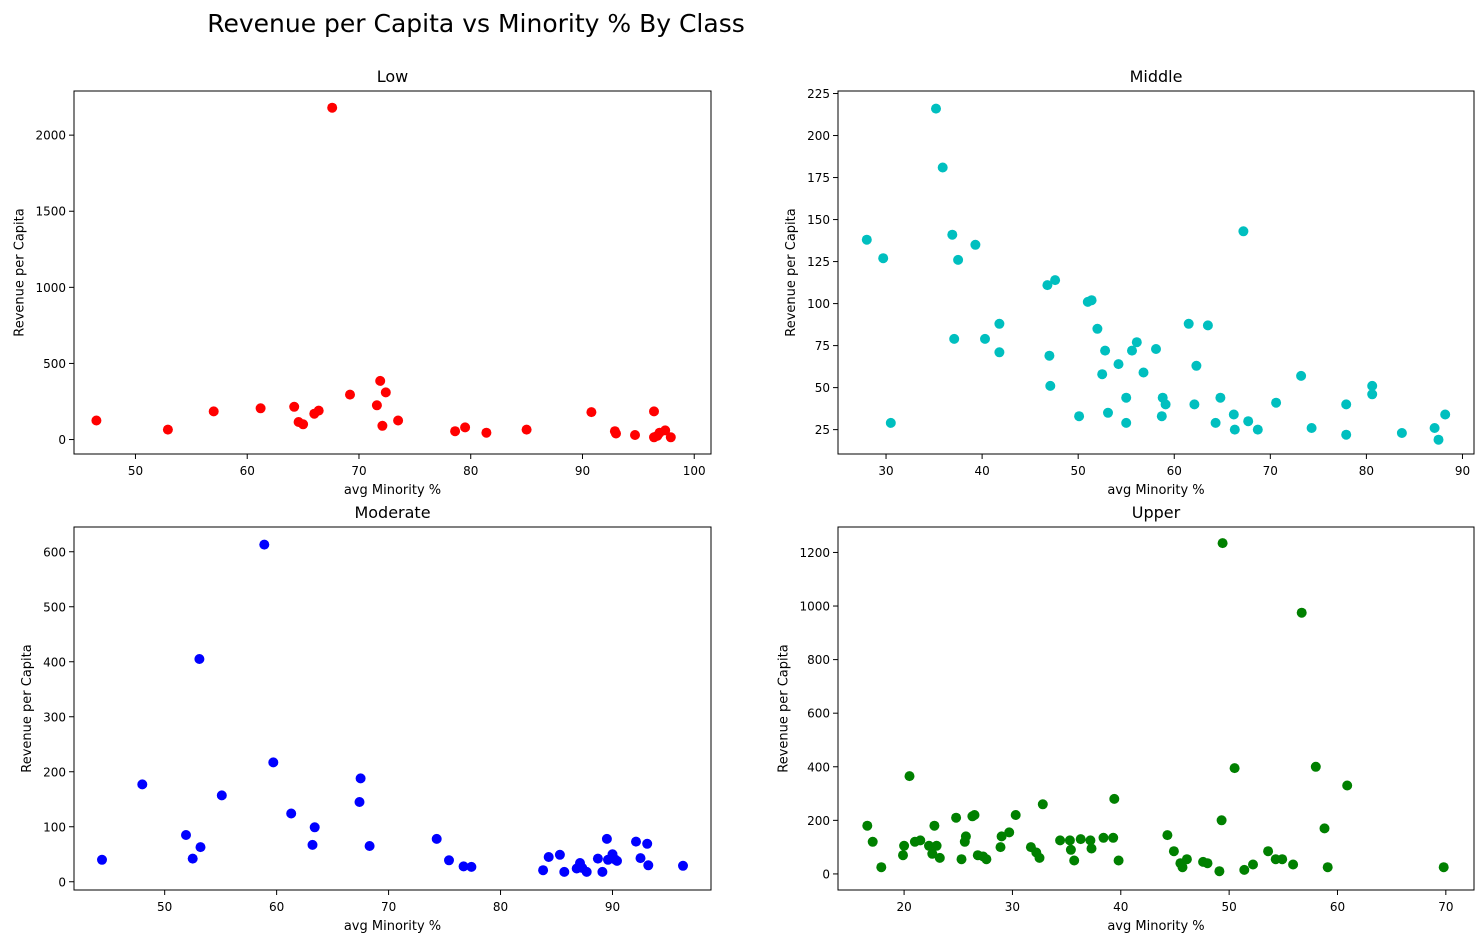  What do you see at coordinates (135, 471) in the screenshot?
I see `x-tick-label: 50` at bounding box center [135, 471].